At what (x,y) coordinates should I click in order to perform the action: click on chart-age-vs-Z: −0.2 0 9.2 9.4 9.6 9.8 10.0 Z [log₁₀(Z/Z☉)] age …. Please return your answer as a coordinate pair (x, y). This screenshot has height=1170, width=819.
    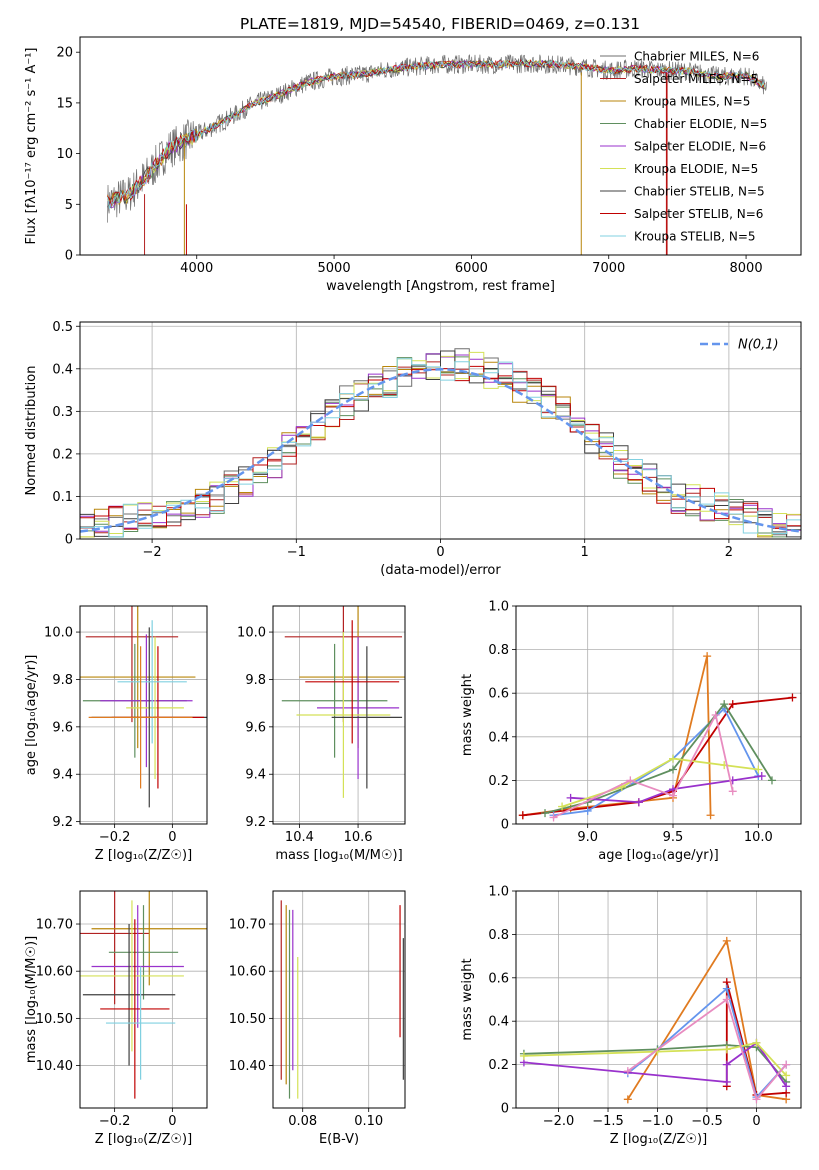
    Looking at the image, I should click on (116, 734).